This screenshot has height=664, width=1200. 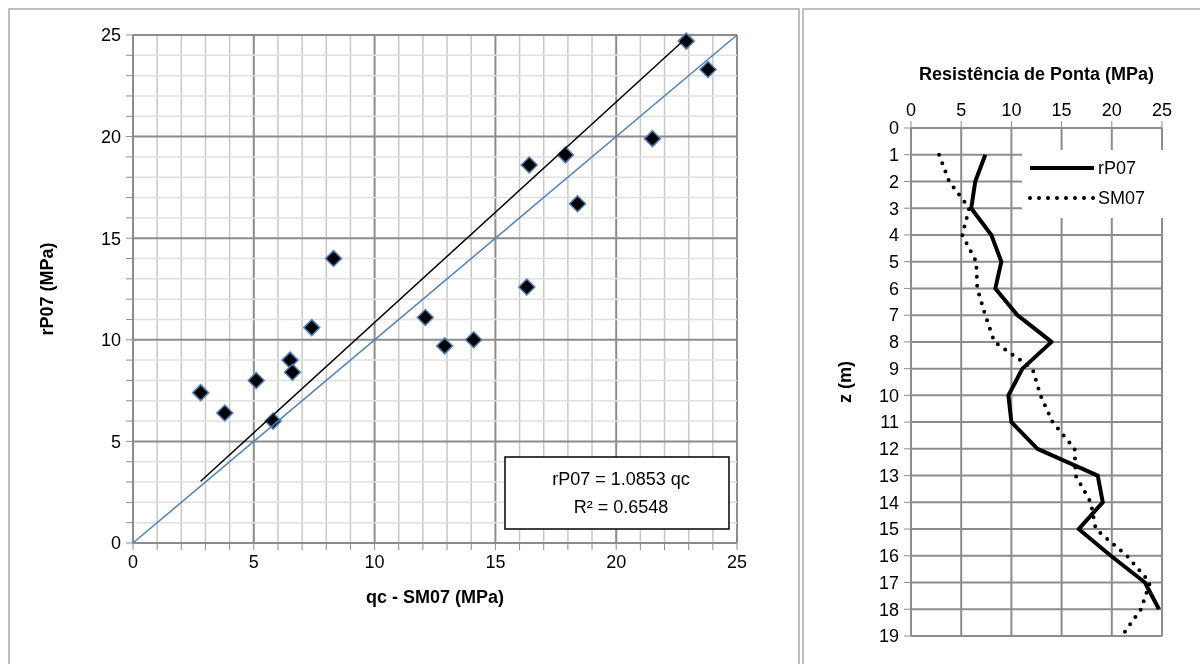 What do you see at coordinates (888, 609) in the screenshot?
I see `y-tick-label: 18` at bounding box center [888, 609].